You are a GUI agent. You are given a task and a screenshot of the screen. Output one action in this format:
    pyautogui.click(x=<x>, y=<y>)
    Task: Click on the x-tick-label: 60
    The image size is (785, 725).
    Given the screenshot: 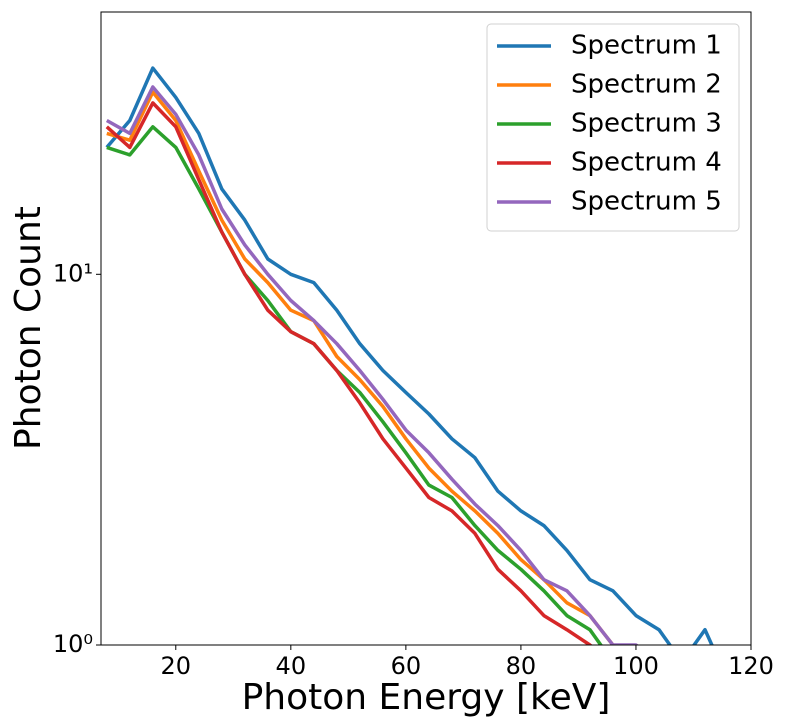 What is the action you would take?
    pyautogui.click(x=406, y=666)
    